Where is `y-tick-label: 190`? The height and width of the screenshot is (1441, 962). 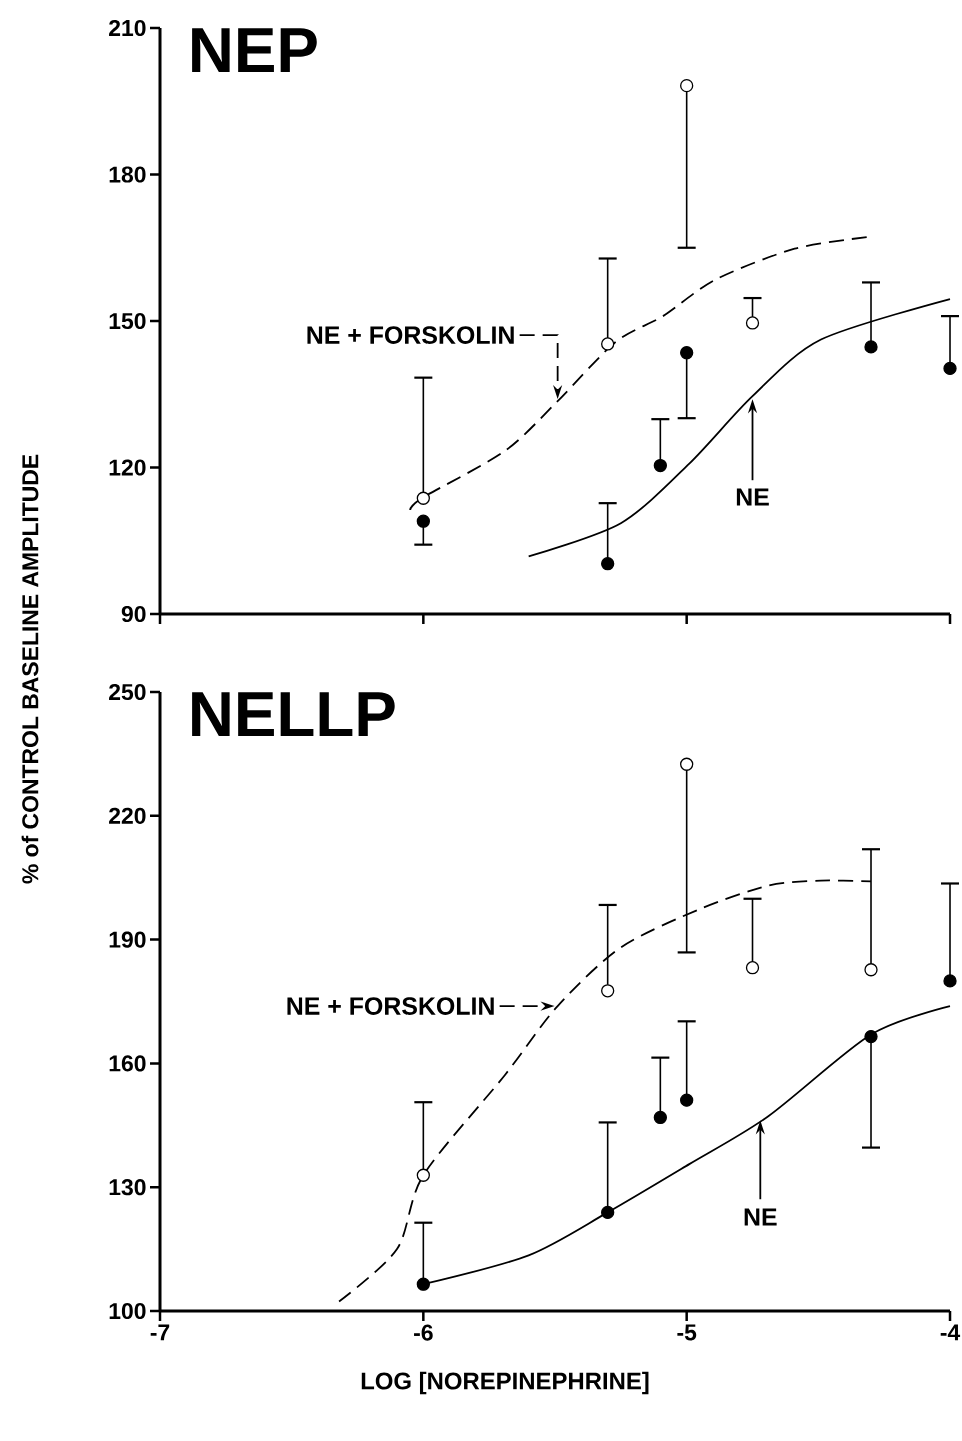
y-tick-label: 190 is located at coordinates (127, 939).